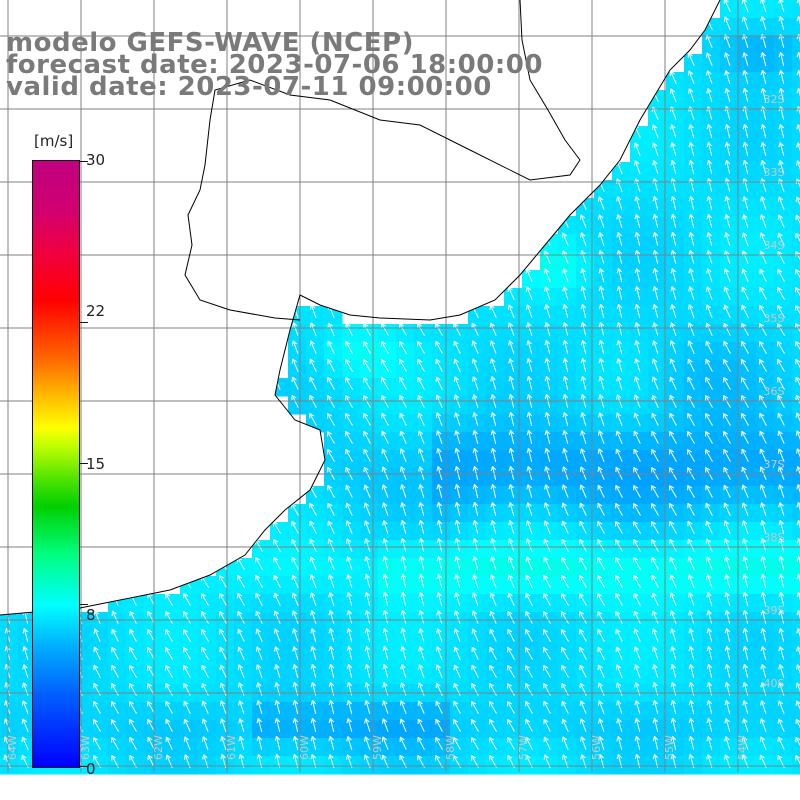  I want to click on colorbar-tick, so click(84, 322).